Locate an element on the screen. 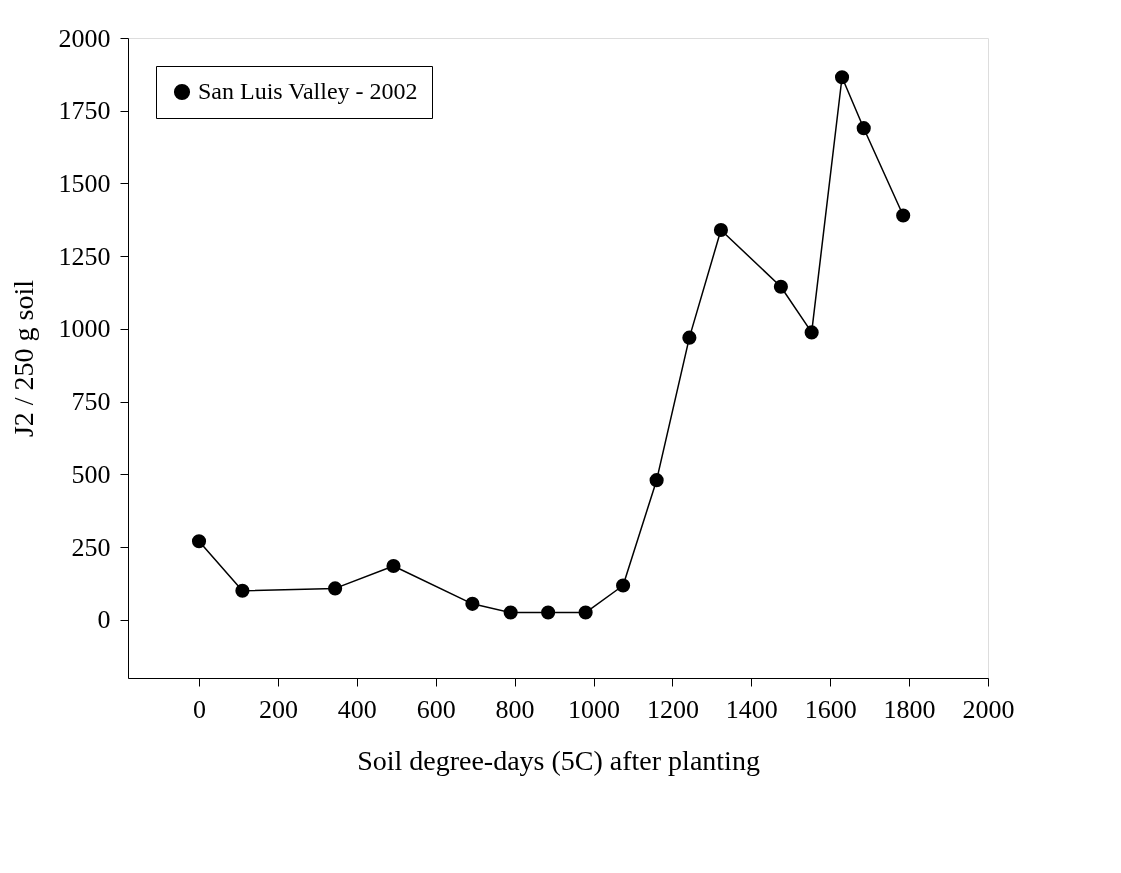  x-tick-label: 0 is located at coordinates (200, 709).